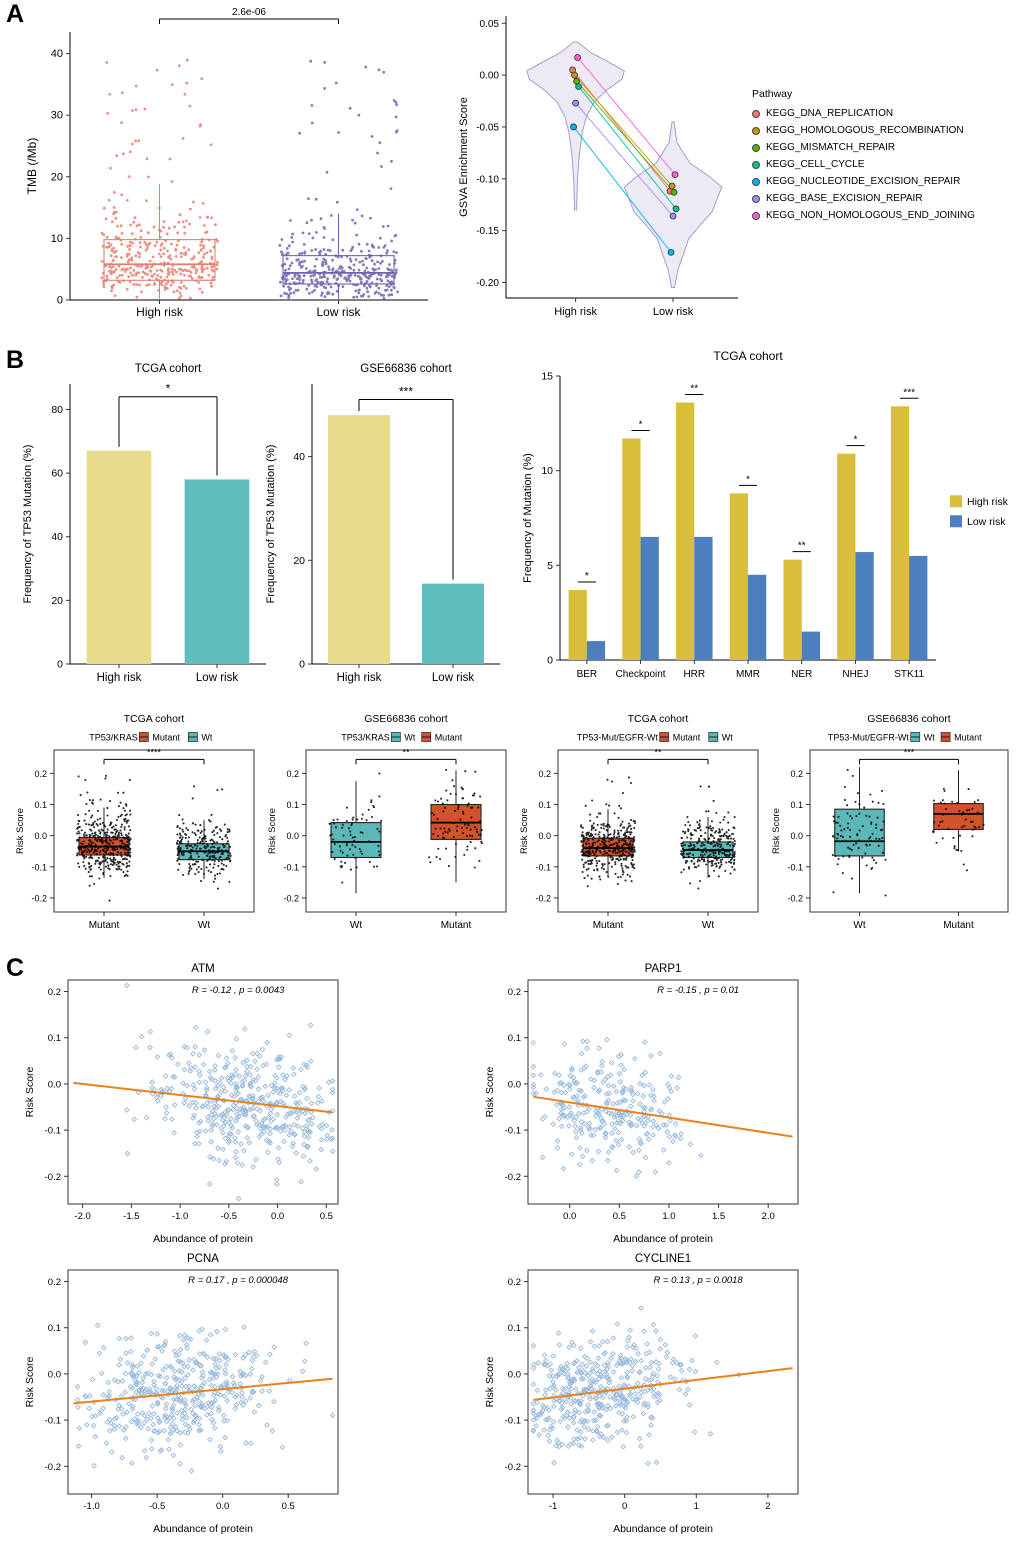  I want to click on x-tick-label: 0.5, so click(326, 1216).